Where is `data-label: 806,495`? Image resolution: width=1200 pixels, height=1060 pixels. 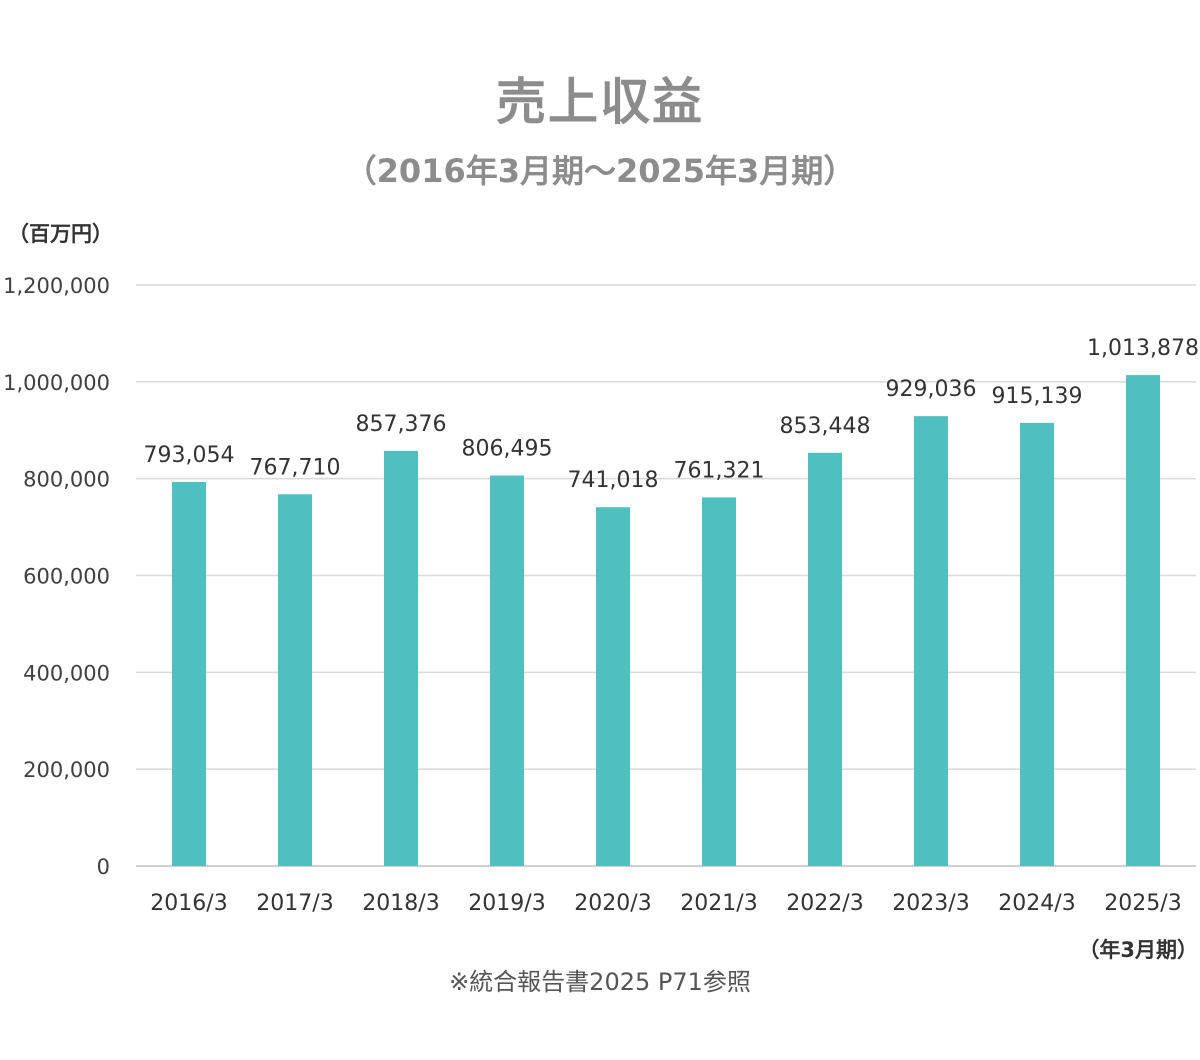 data-label: 806,495 is located at coordinates (507, 449).